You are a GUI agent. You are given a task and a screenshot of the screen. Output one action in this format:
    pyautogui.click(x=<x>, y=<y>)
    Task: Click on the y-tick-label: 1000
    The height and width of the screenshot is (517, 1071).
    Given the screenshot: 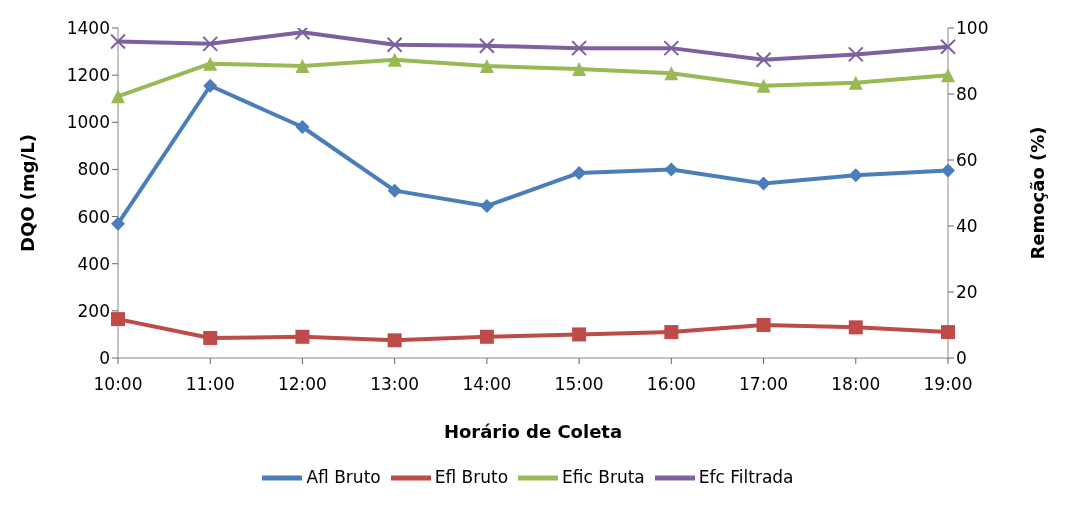 What is the action you would take?
    pyautogui.click(x=88, y=122)
    